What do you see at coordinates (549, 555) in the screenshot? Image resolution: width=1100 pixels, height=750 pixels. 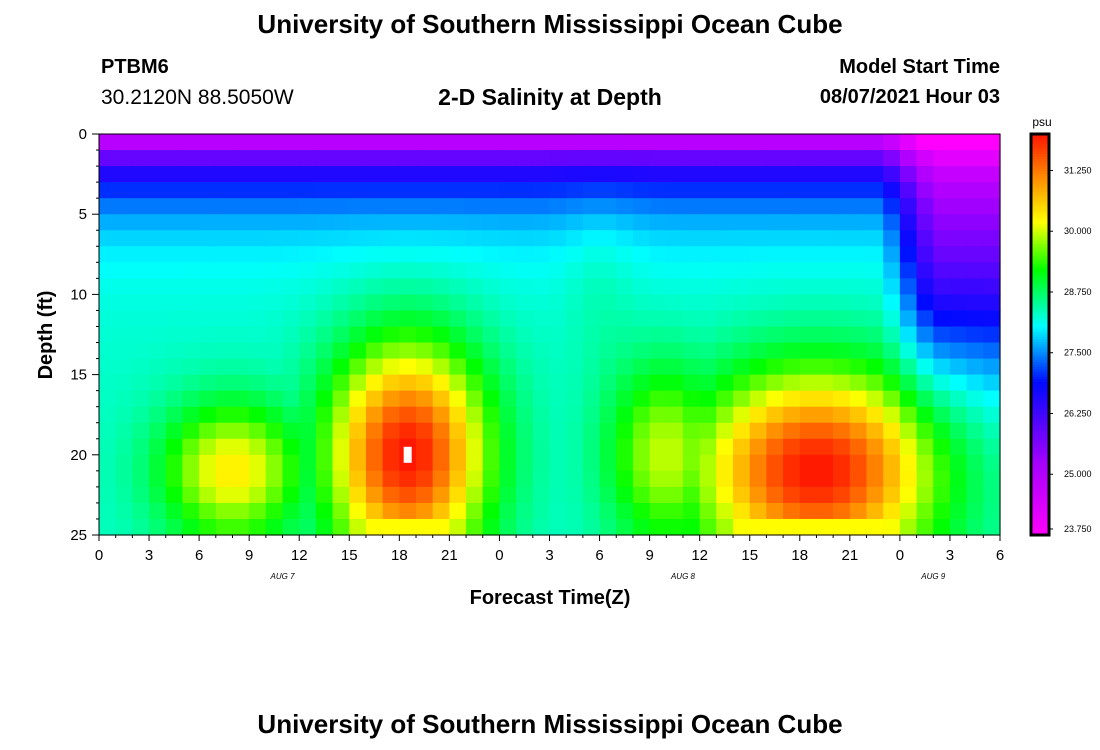 I see `x-tick-label: 3` at bounding box center [549, 555].